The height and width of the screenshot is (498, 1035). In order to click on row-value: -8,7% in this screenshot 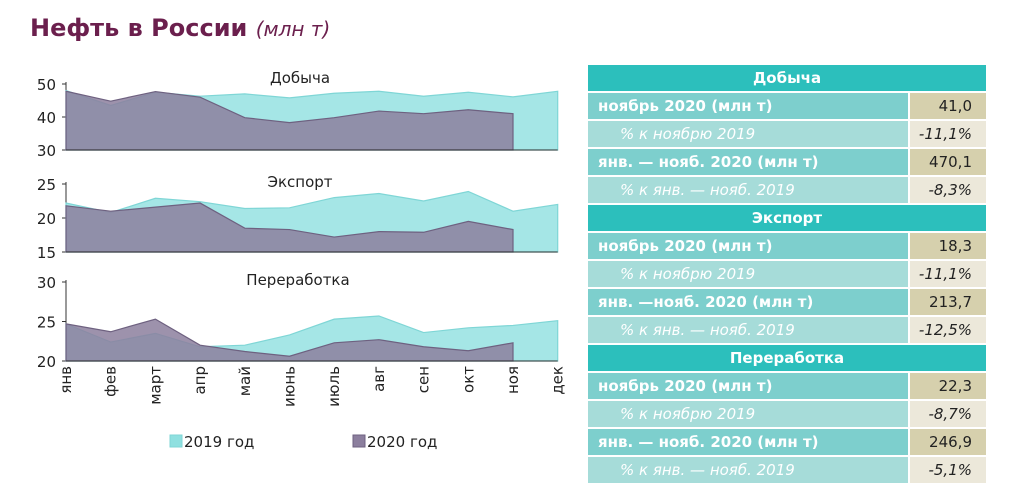, I will do `click(948, 414)`.